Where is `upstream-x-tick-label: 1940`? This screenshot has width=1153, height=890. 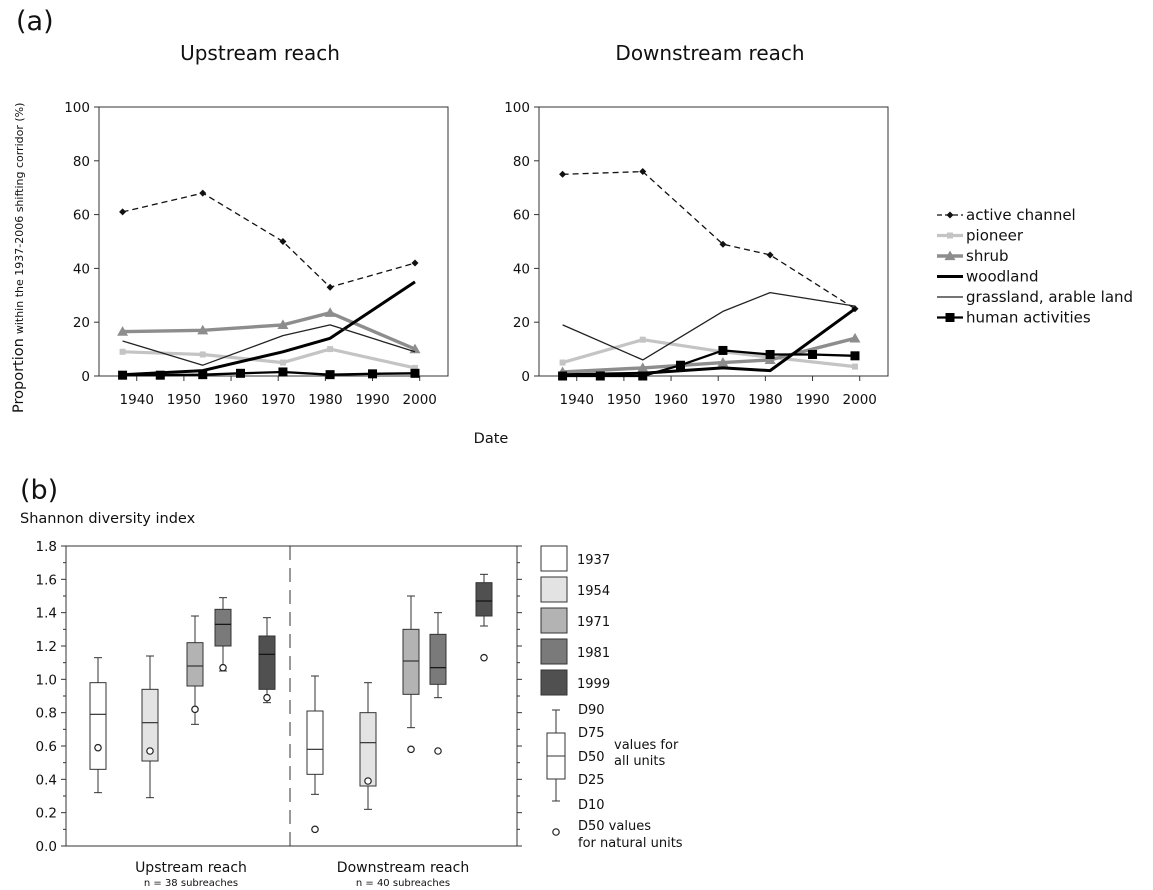 upstream-x-tick-label: 1940 is located at coordinates (137, 400).